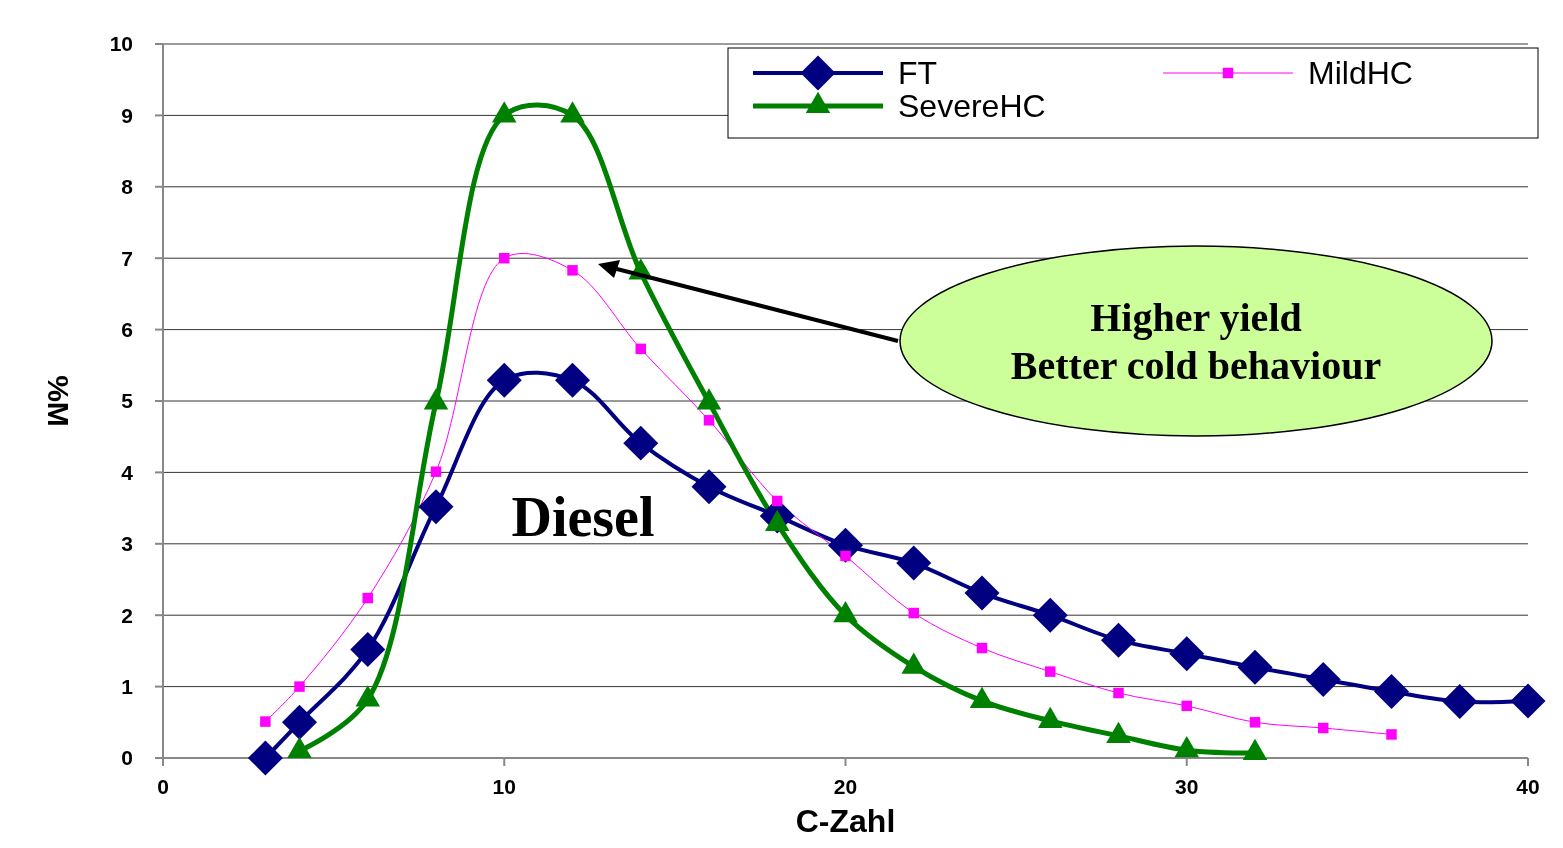 The height and width of the screenshot is (848, 1563). I want to click on y-axis-title: %M, so click(58, 401).